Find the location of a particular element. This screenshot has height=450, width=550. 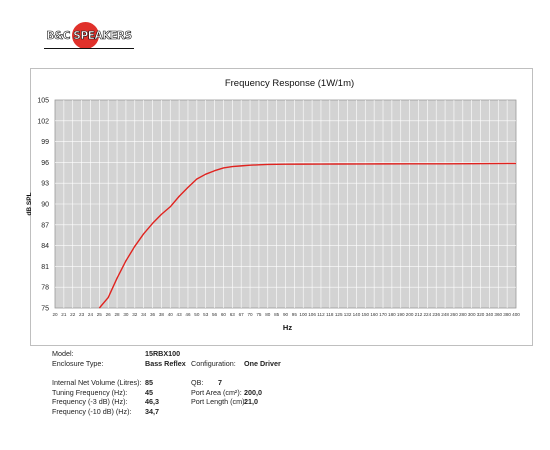

x-tick-label: 63 is located at coordinates (233, 314).